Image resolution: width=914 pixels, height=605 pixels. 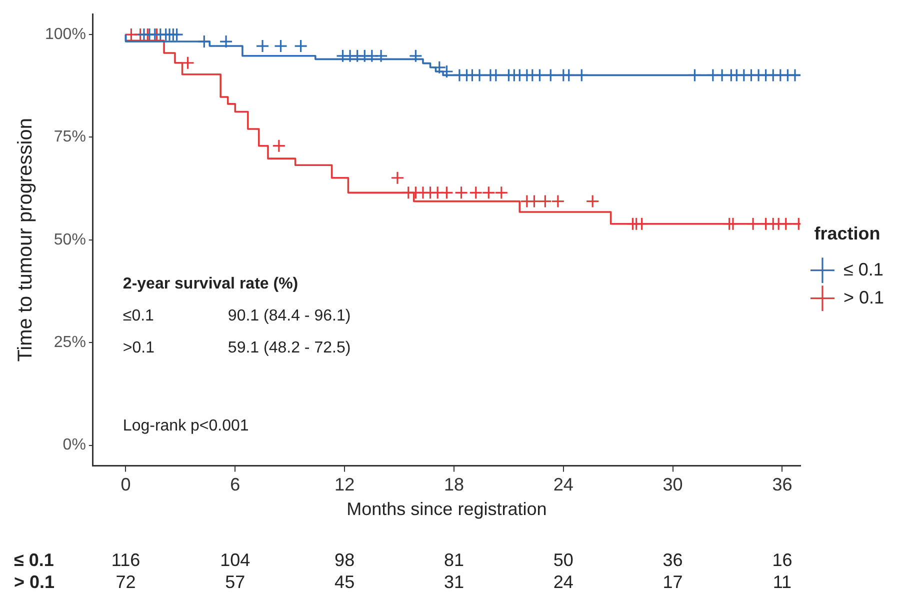 What do you see at coordinates (863, 269) in the screenshot?
I see `legend-label: ≤ 0.1` at bounding box center [863, 269].